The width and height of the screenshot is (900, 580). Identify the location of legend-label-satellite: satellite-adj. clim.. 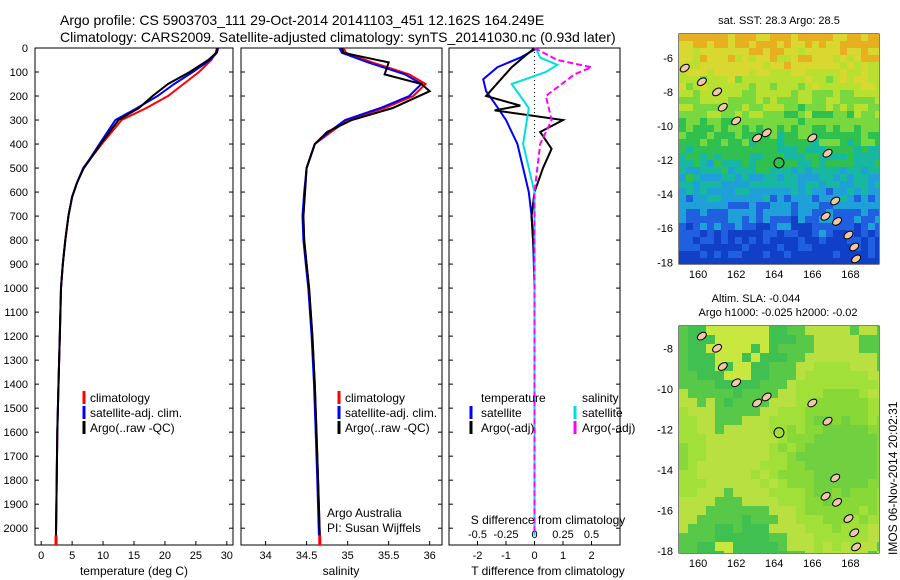
(391, 413).